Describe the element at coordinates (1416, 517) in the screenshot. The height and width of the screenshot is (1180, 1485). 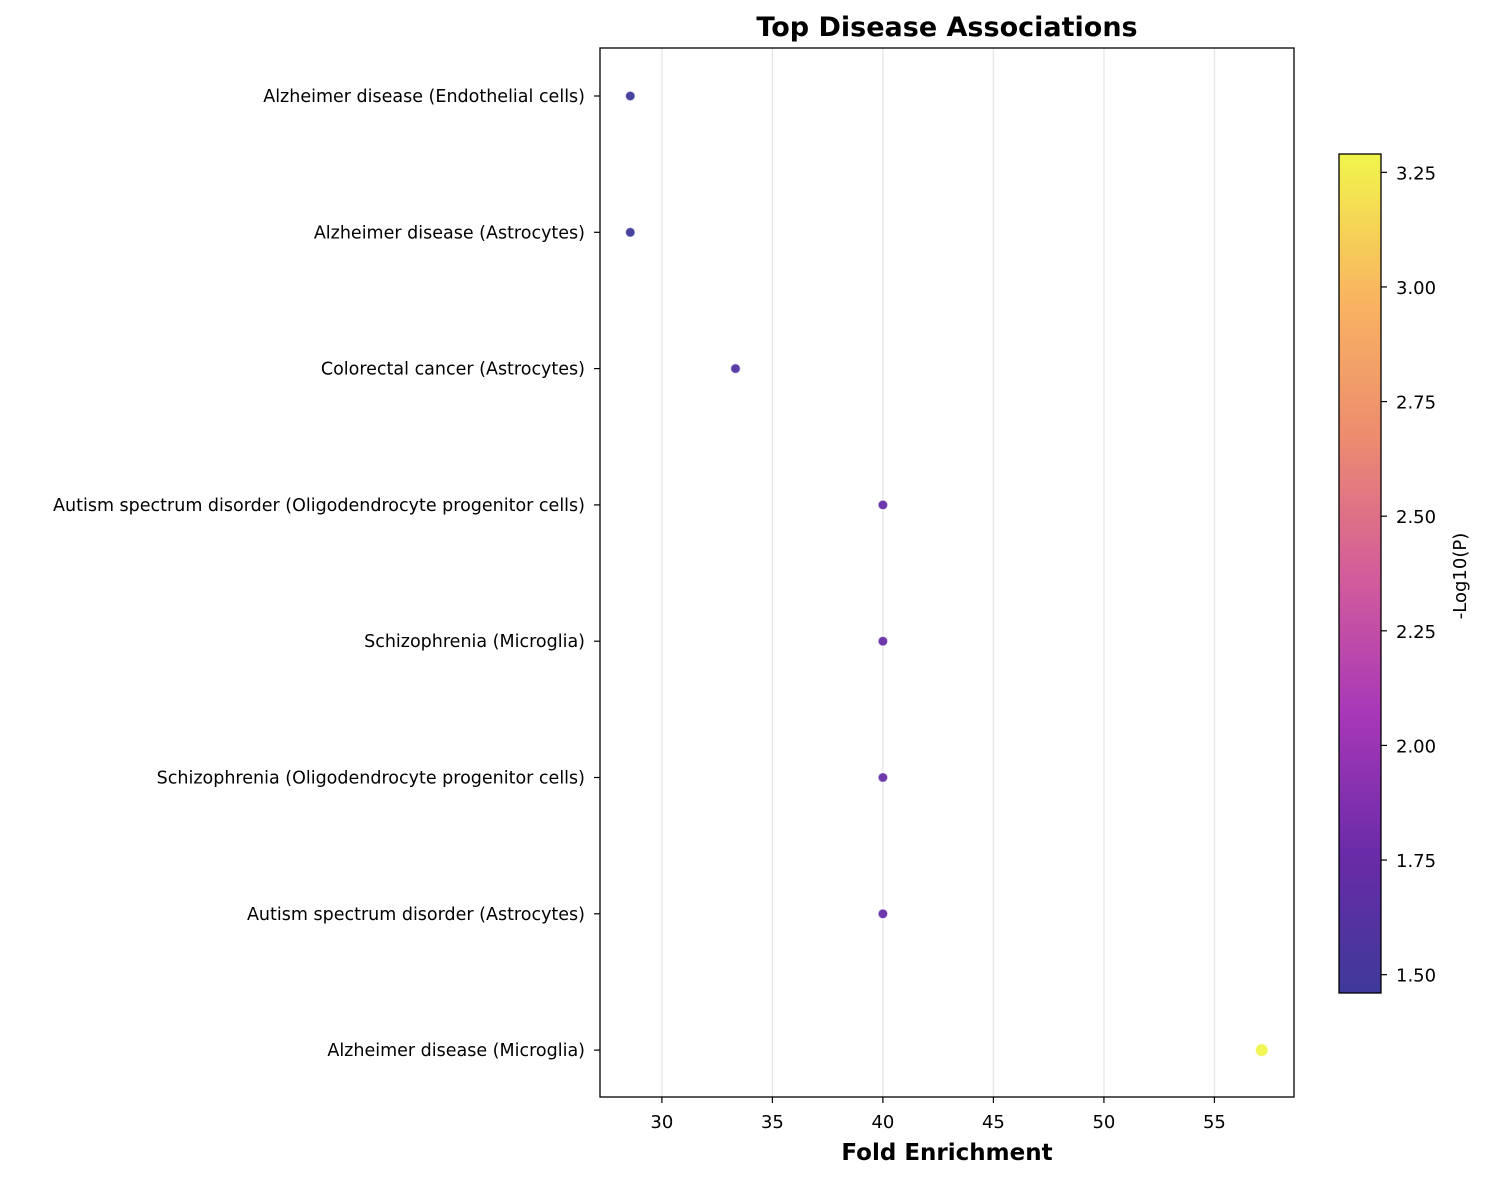
I see `colorbar-tick-label: 2.50` at that location.